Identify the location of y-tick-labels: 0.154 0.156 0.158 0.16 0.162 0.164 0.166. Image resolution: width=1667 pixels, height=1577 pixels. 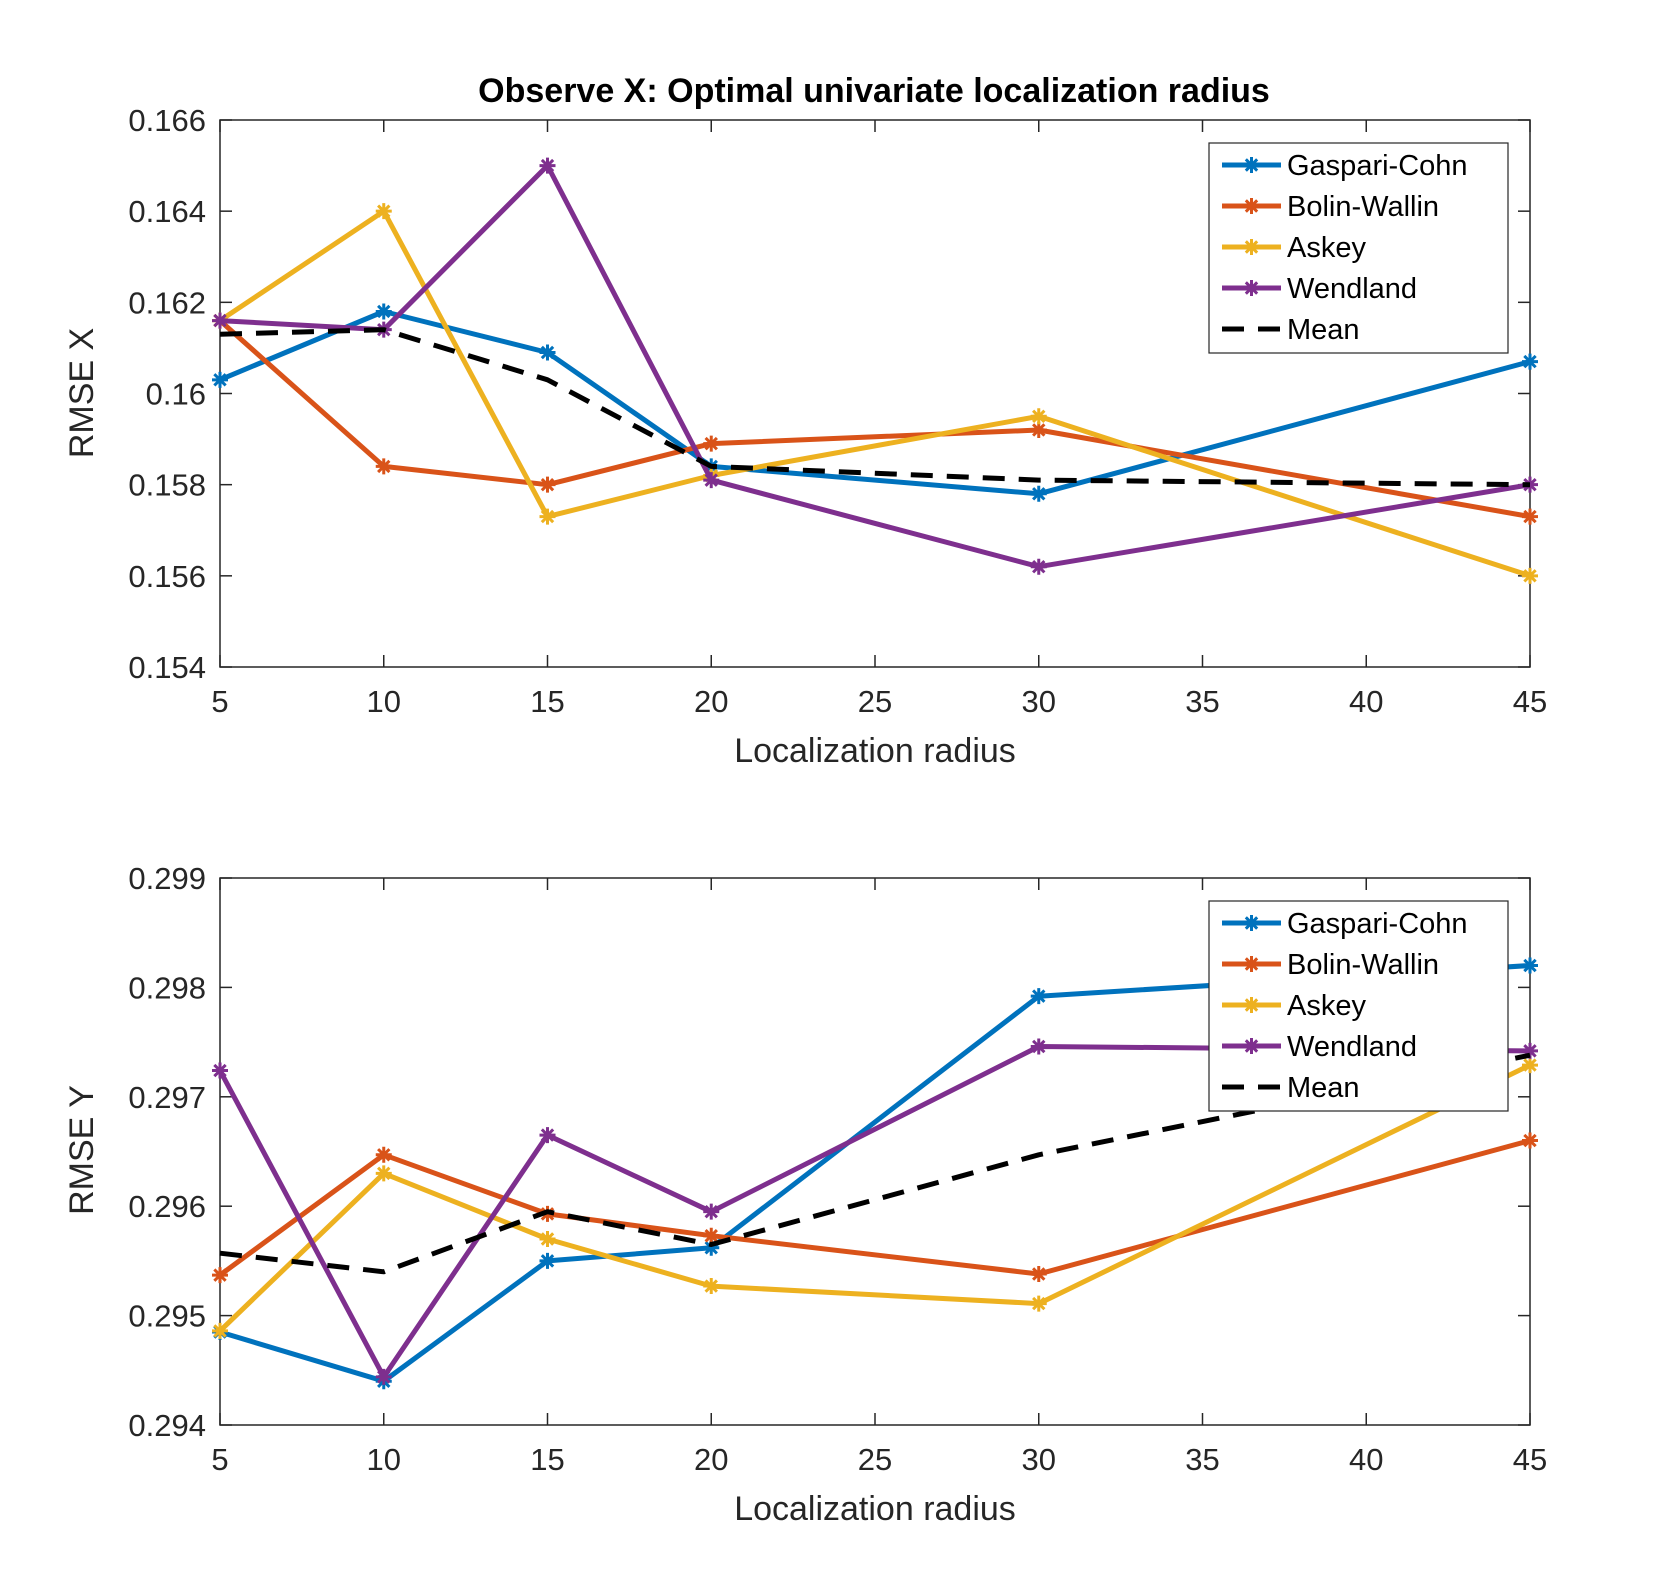
(167, 394).